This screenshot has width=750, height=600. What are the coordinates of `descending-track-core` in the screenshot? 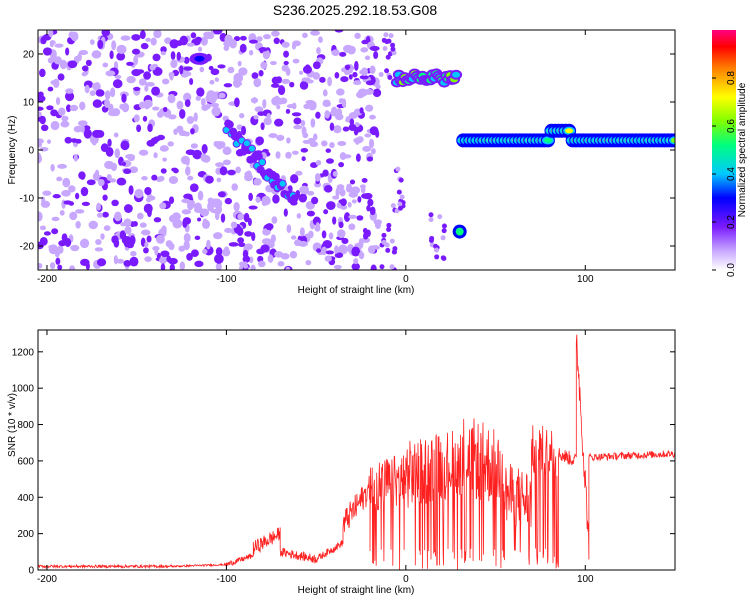 It's located at (226, 130).